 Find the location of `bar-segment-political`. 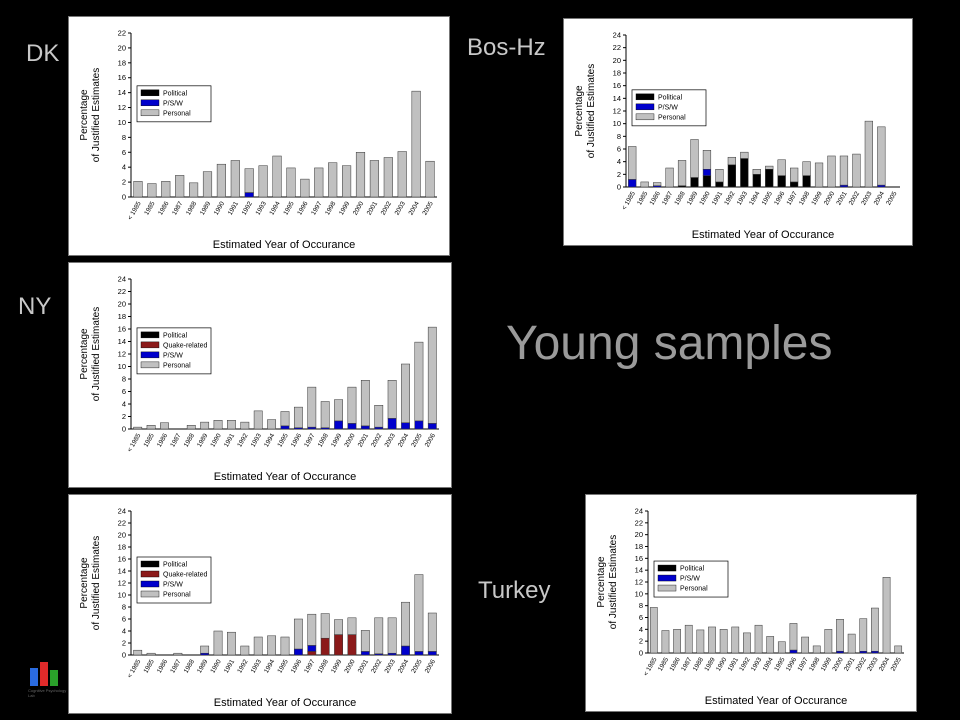

bar-segment-political is located at coordinates (756, 181).